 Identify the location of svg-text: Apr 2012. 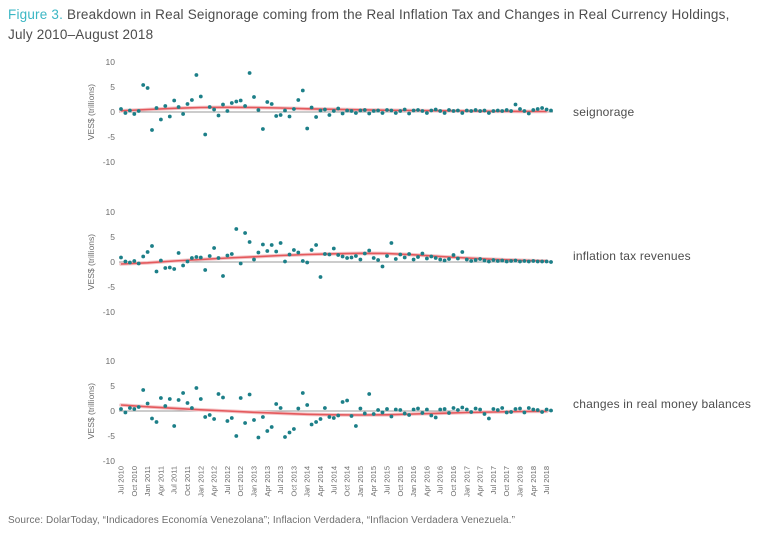
(214, 481).